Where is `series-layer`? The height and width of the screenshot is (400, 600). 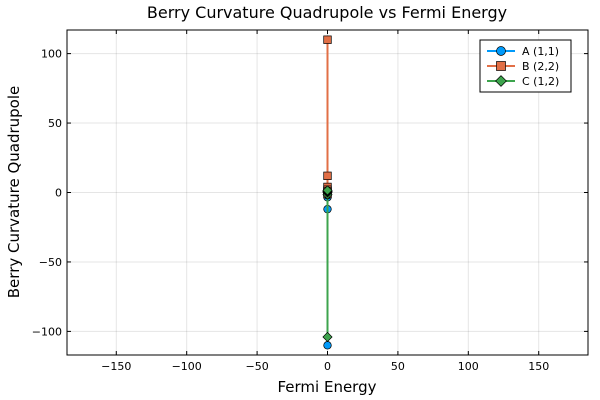
series-layer is located at coordinates (327, 192).